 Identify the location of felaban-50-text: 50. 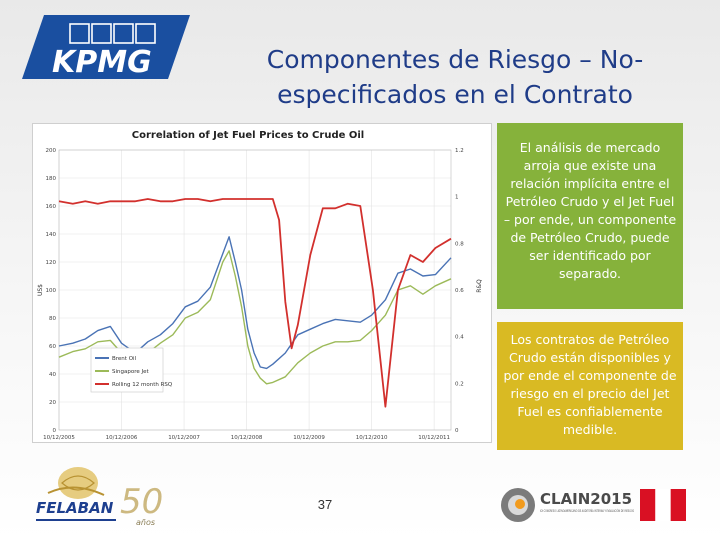
(141, 502).